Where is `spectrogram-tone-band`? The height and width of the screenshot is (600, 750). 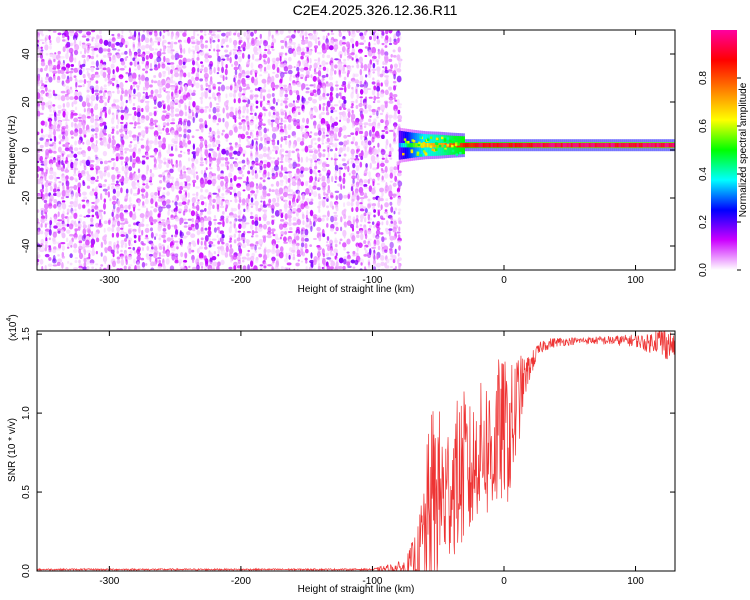 spectrogram-tone-band is located at coordinates (536, 145).